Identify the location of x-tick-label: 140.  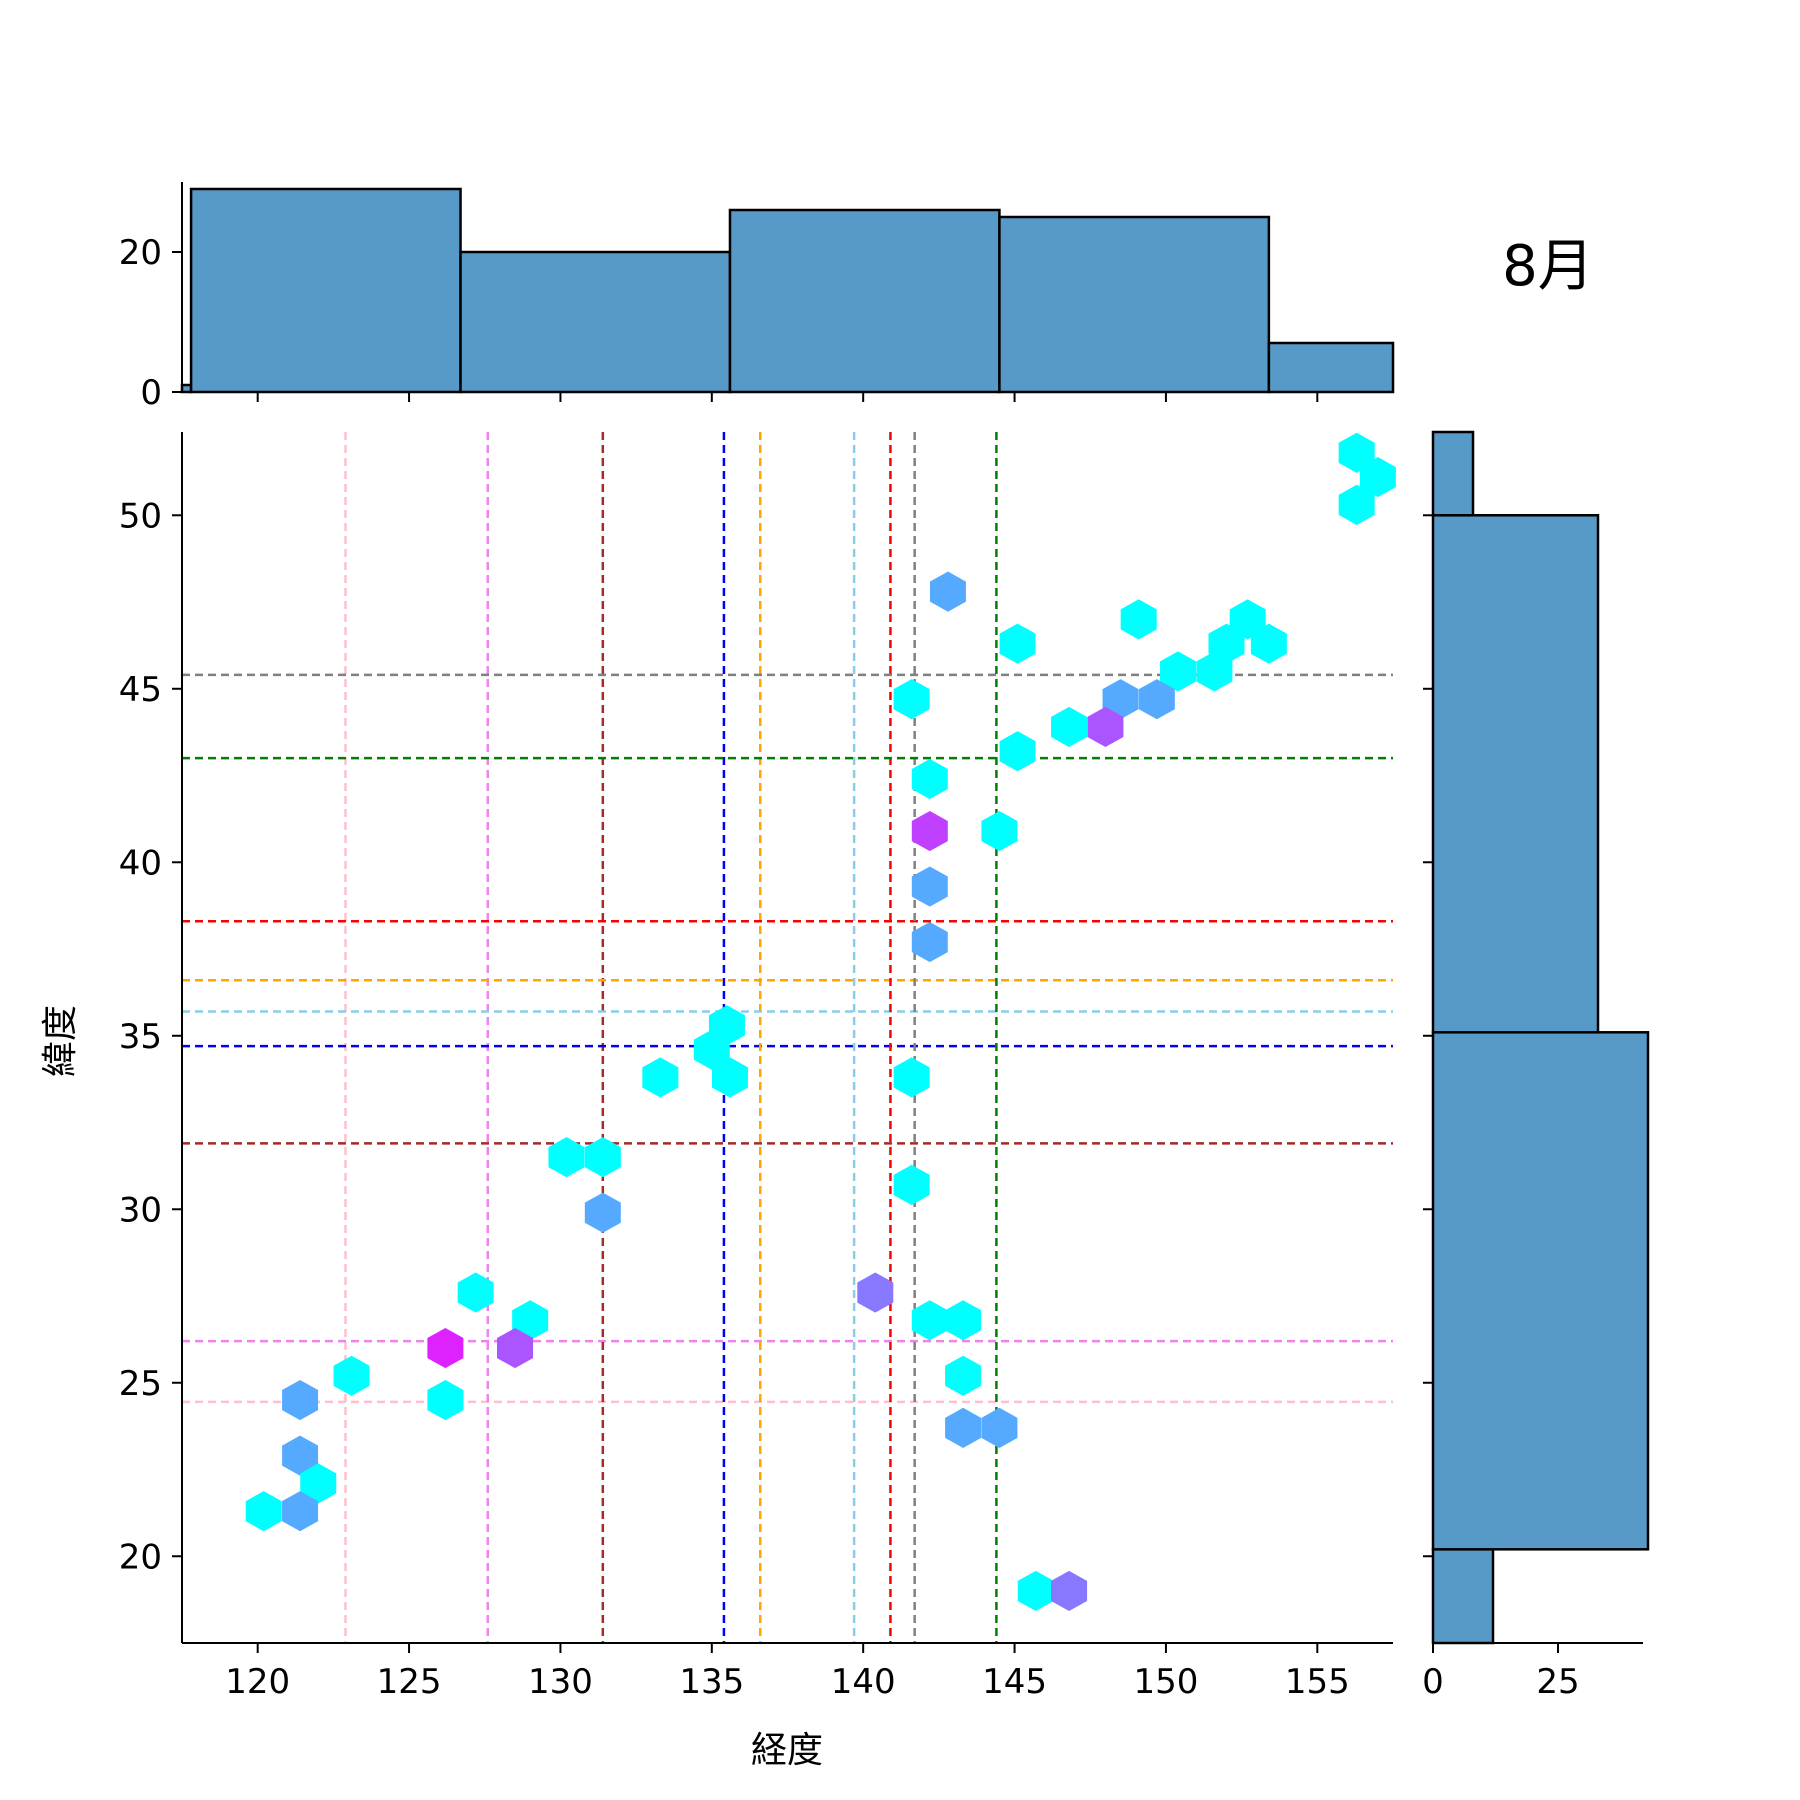
(863, 1682).